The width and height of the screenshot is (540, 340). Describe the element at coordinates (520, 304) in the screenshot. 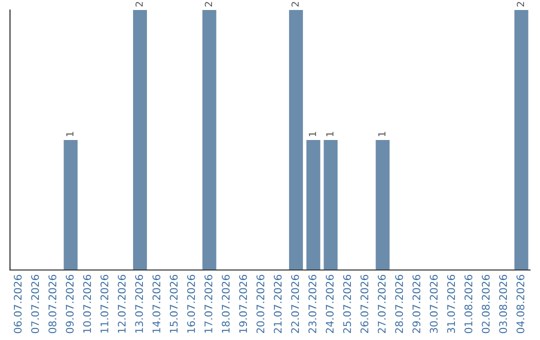

I see `x-tick-label: 04.08.2026` at that location.